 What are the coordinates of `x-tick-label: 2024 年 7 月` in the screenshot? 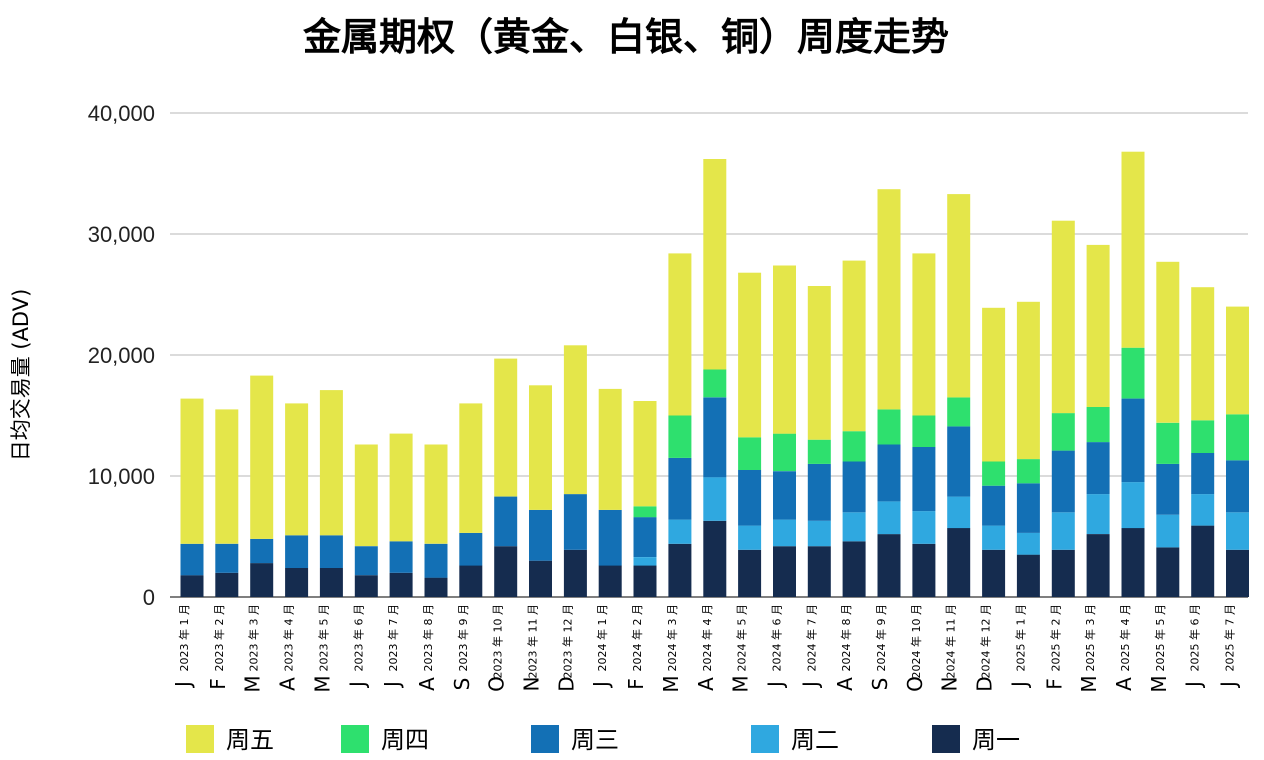 It's located at (811, 637).